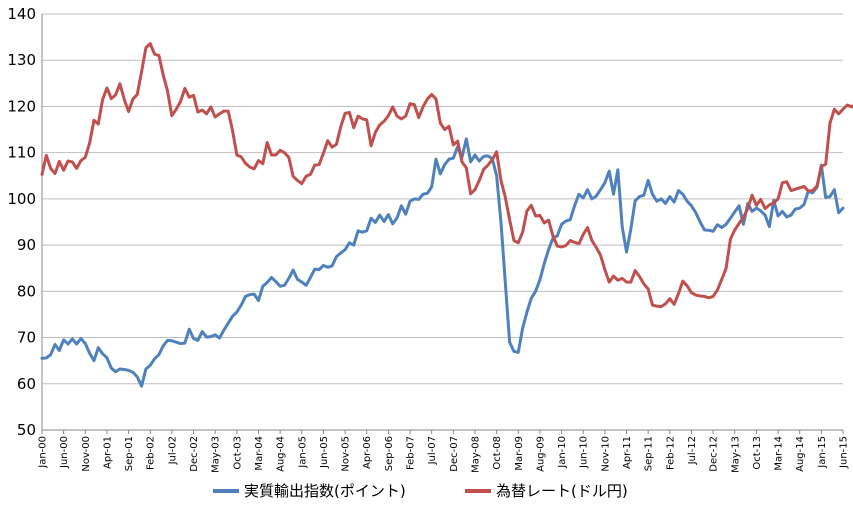 The width and height of the screenshot is (853, 513). Describe the element at coordinates (21, 153) in the screenshot. I see `y-tick-label: 110` at that location.